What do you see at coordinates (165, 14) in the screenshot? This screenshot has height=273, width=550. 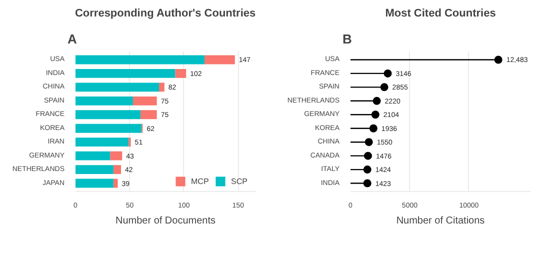 I see `chart-title: Corresponding Author's Countries` at bounding box center [165, 14].